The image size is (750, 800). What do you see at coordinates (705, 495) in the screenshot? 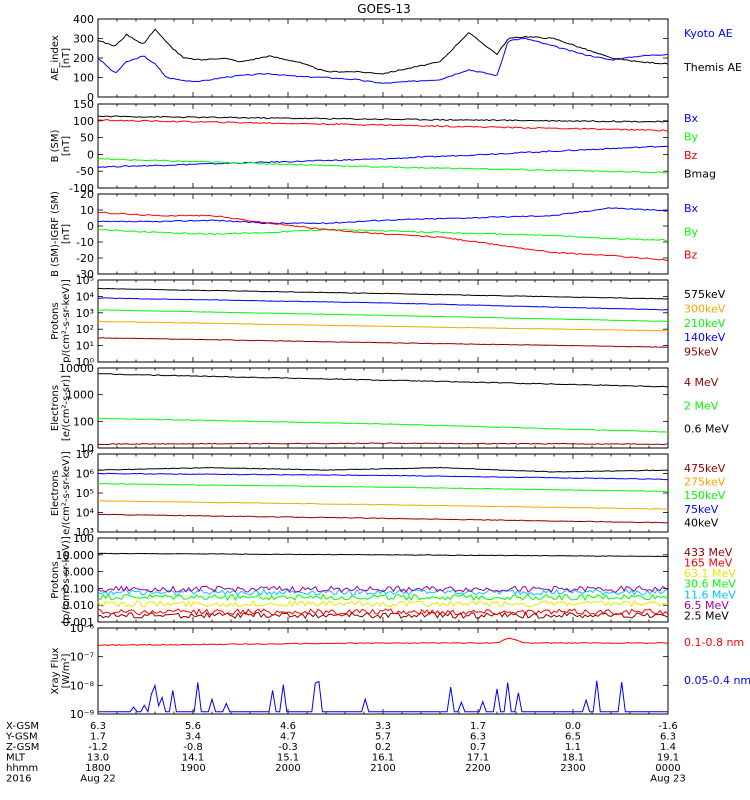
I see `legend-entry: 150keV` at bounding box center [705, 495].